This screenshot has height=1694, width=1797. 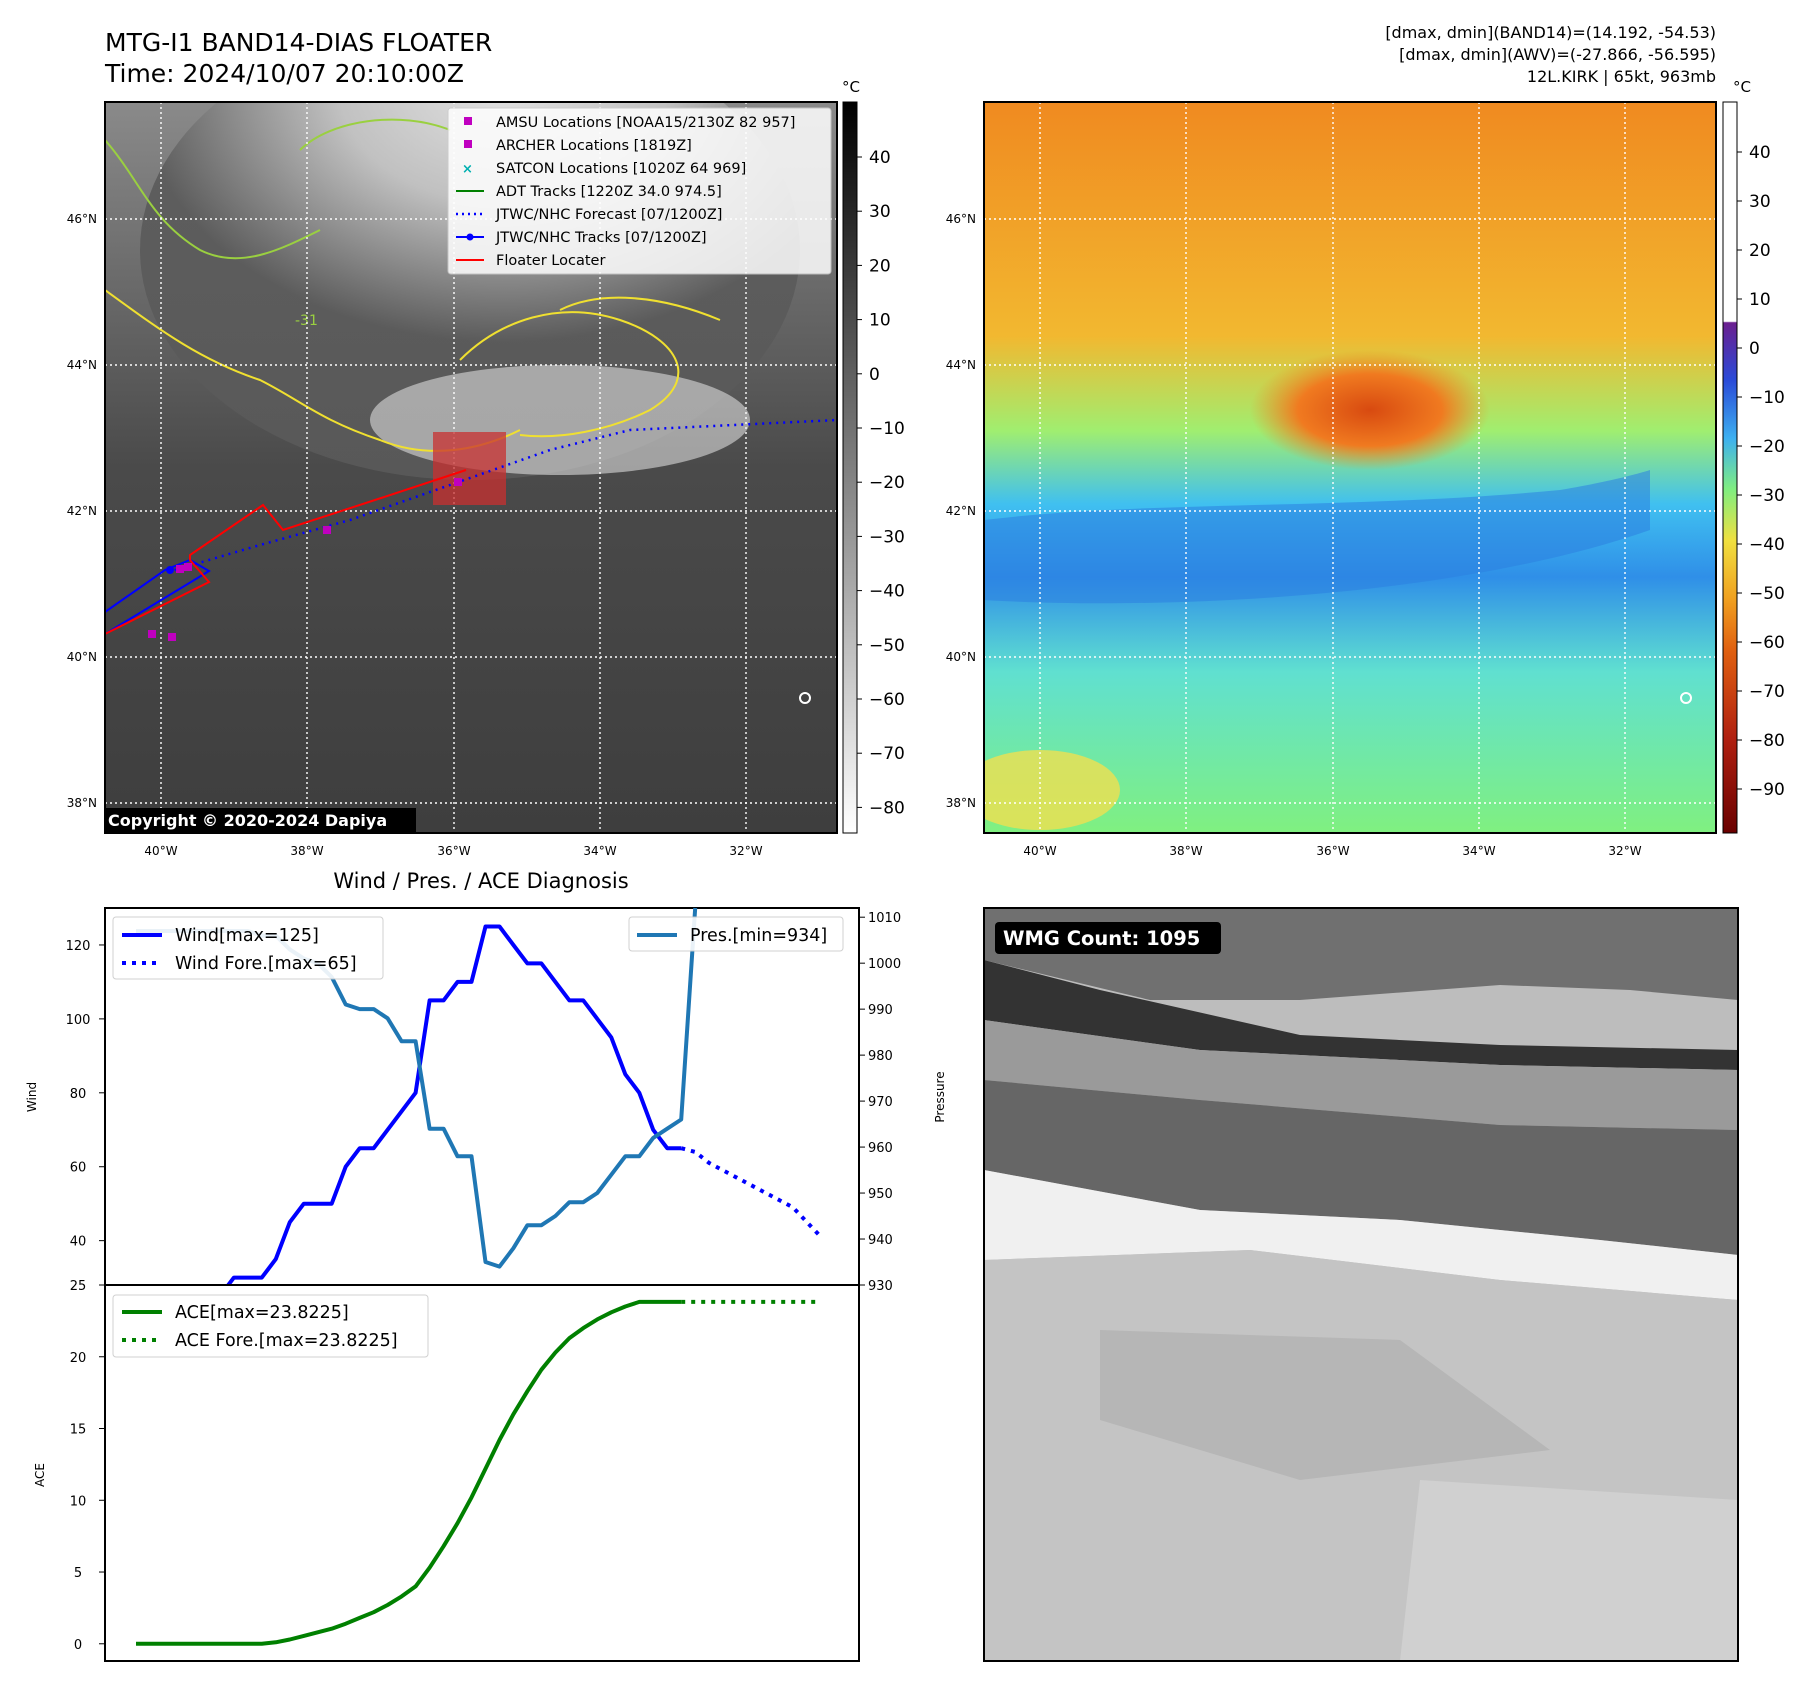 I want to click on ace-tick-label: 5, so click(x=78, y=1573).